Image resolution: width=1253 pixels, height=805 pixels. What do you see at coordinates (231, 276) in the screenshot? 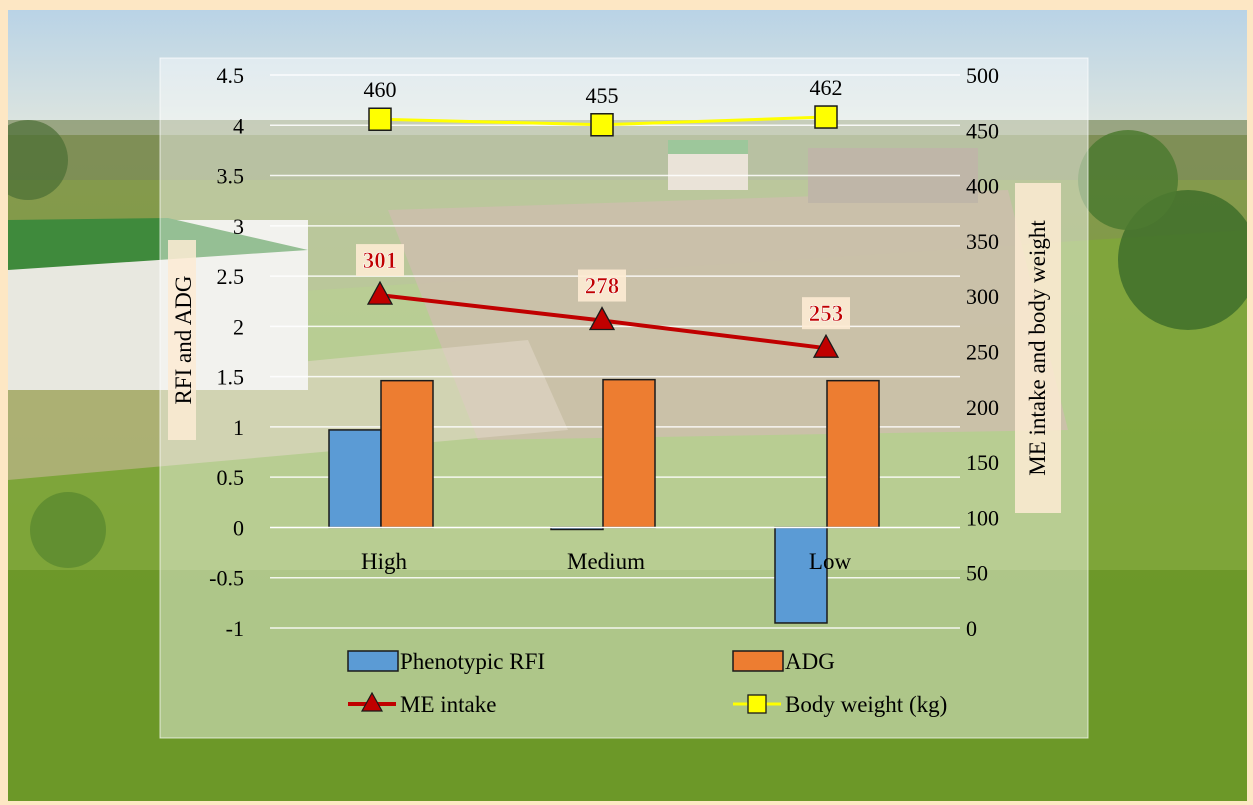
I see `left-tick-label: 2.5` at bounding box center [231, 276].